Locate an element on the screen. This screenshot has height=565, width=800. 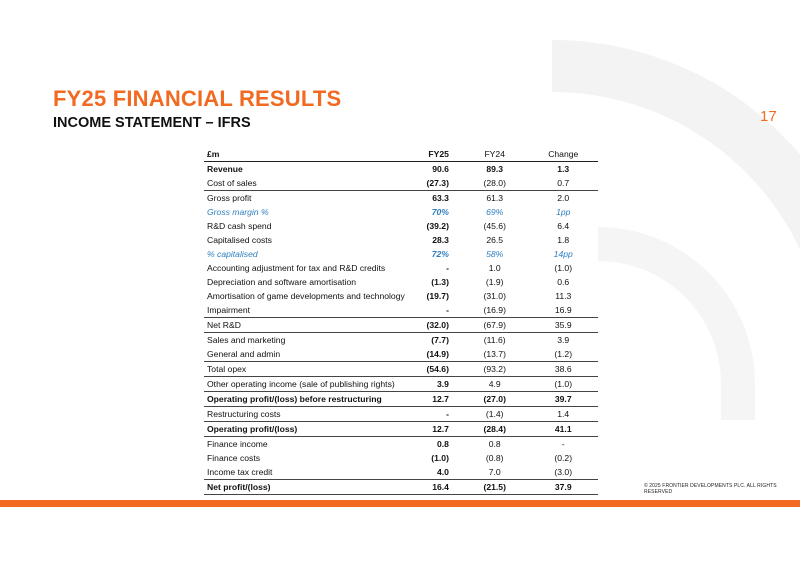
row-value-change: - is located at coordinates (561, 443).